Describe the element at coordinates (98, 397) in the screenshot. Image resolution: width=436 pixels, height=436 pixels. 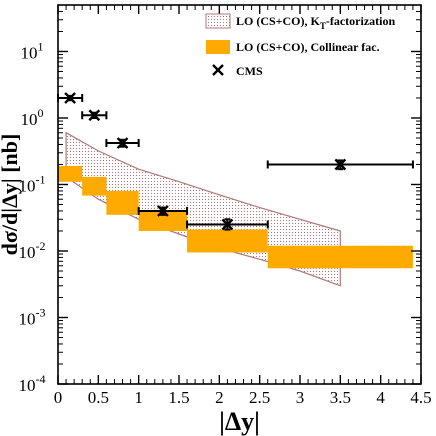
I see `x-tick-label: 0.5` at that location.